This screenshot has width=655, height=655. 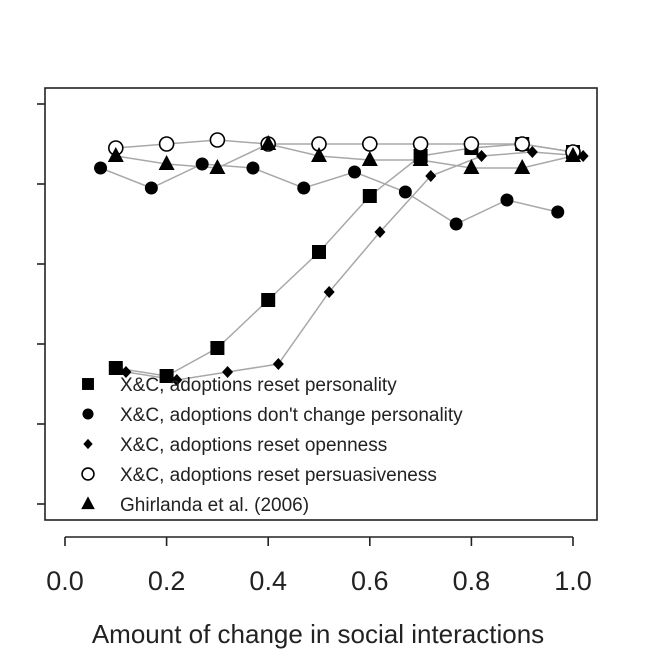 I want to click on legend-item: X&C, adoptions reset persuasiveness, so click(x=259, y=475).